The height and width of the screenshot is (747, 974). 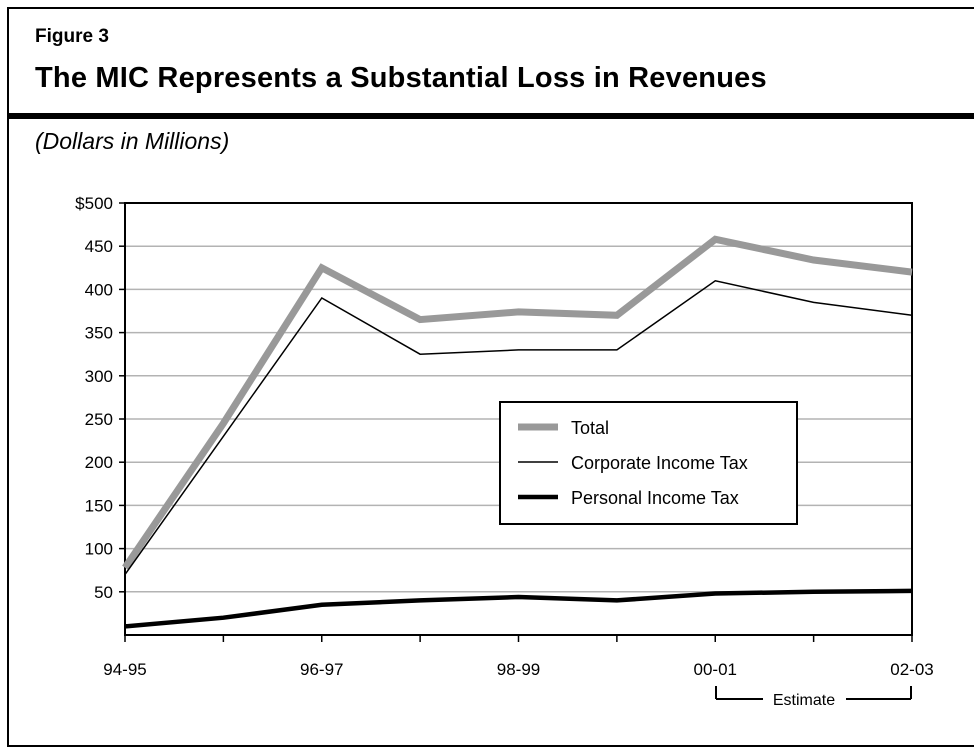 I want to click on x-tick-label: 96-97, so click(x=321, y=669).